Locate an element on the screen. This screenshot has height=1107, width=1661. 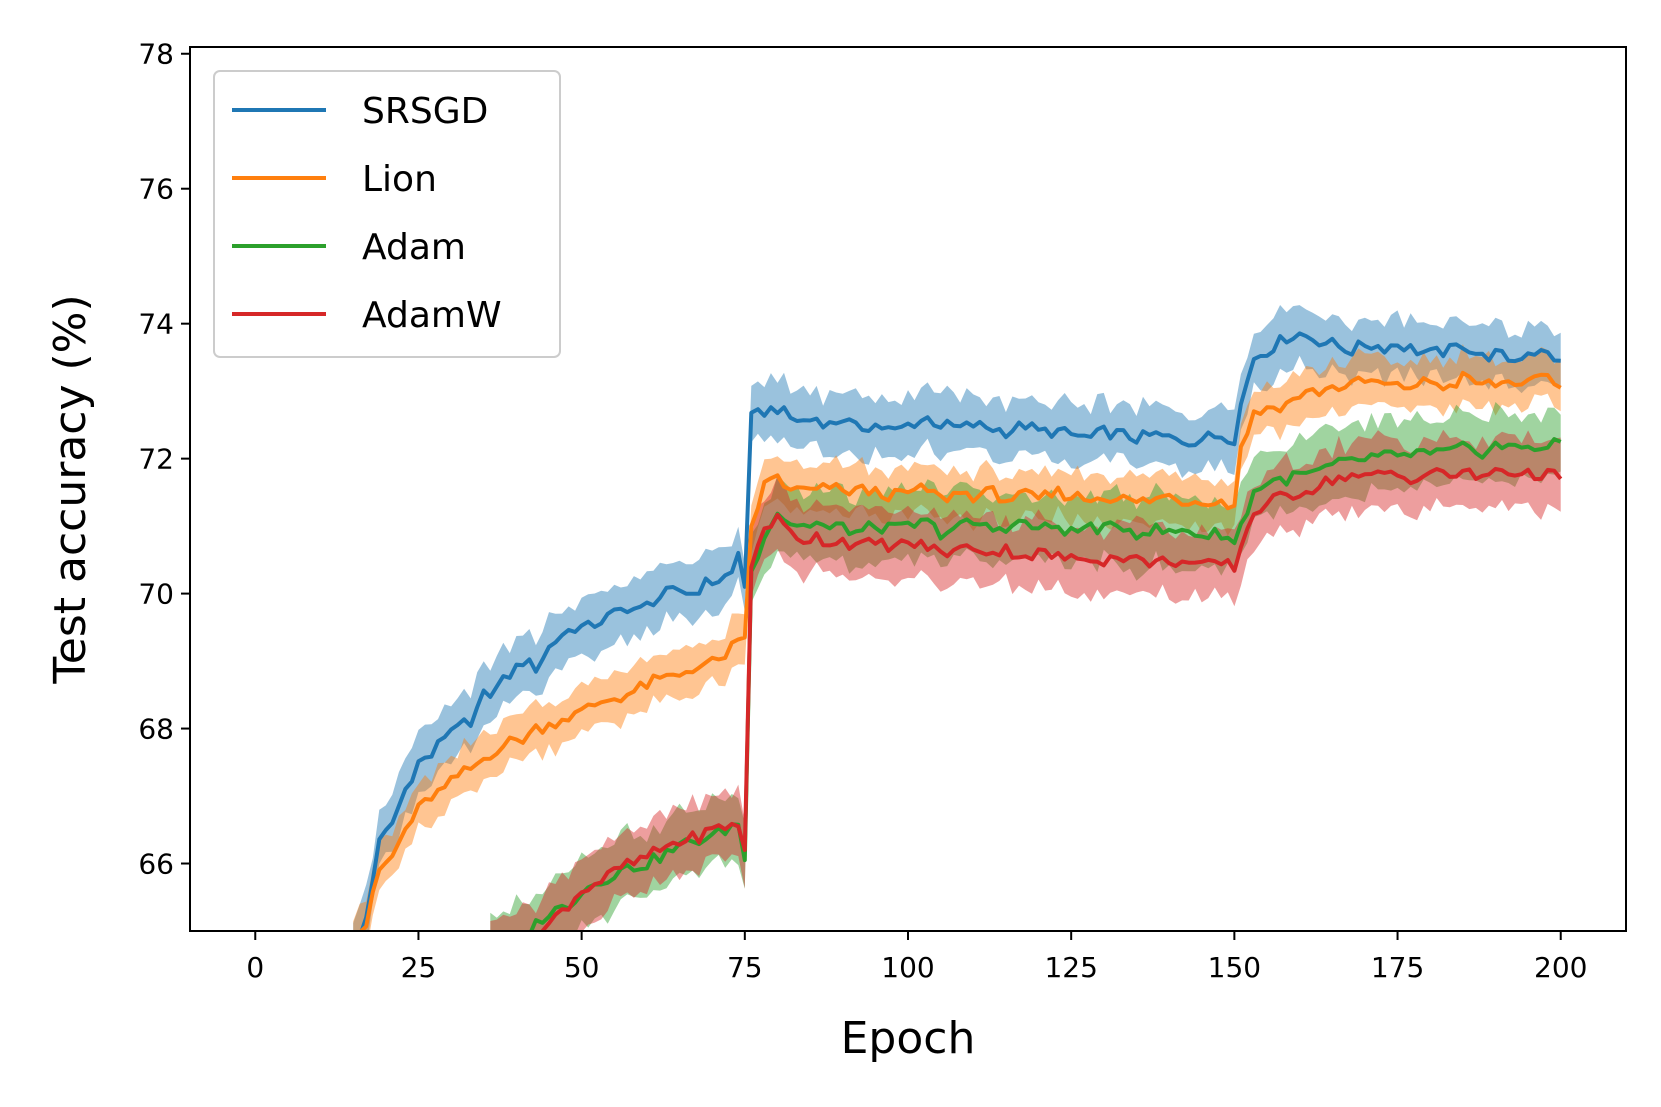
x-tick-label: 25 is located at coordinates (419, 967).